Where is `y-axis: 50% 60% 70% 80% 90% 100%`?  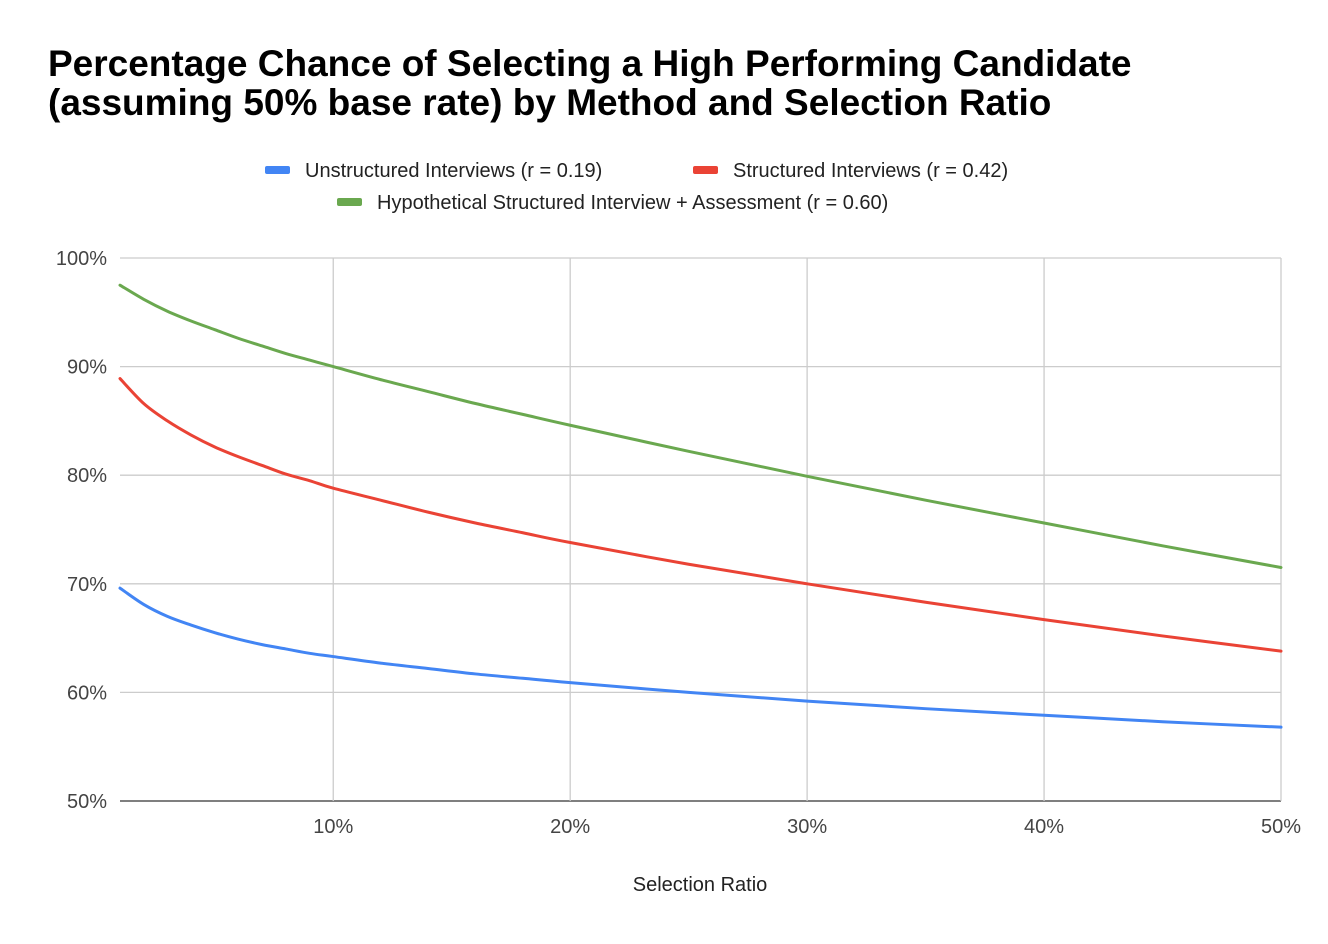
y-axis: 50% 60% 70% 80% 90% 100% is located at coordinates (81, 530).